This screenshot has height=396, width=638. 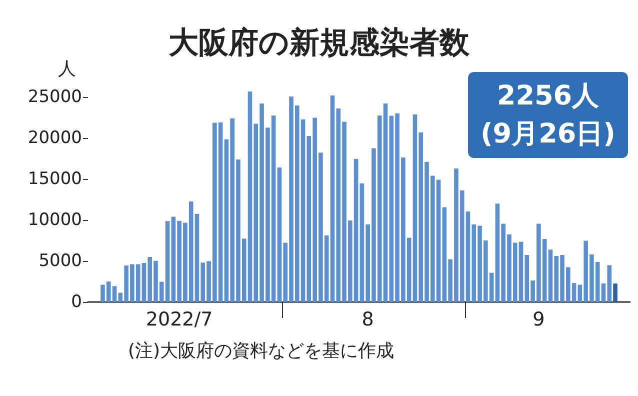 I want to click on x-tick-label: 9, so click(x=538, y=319).